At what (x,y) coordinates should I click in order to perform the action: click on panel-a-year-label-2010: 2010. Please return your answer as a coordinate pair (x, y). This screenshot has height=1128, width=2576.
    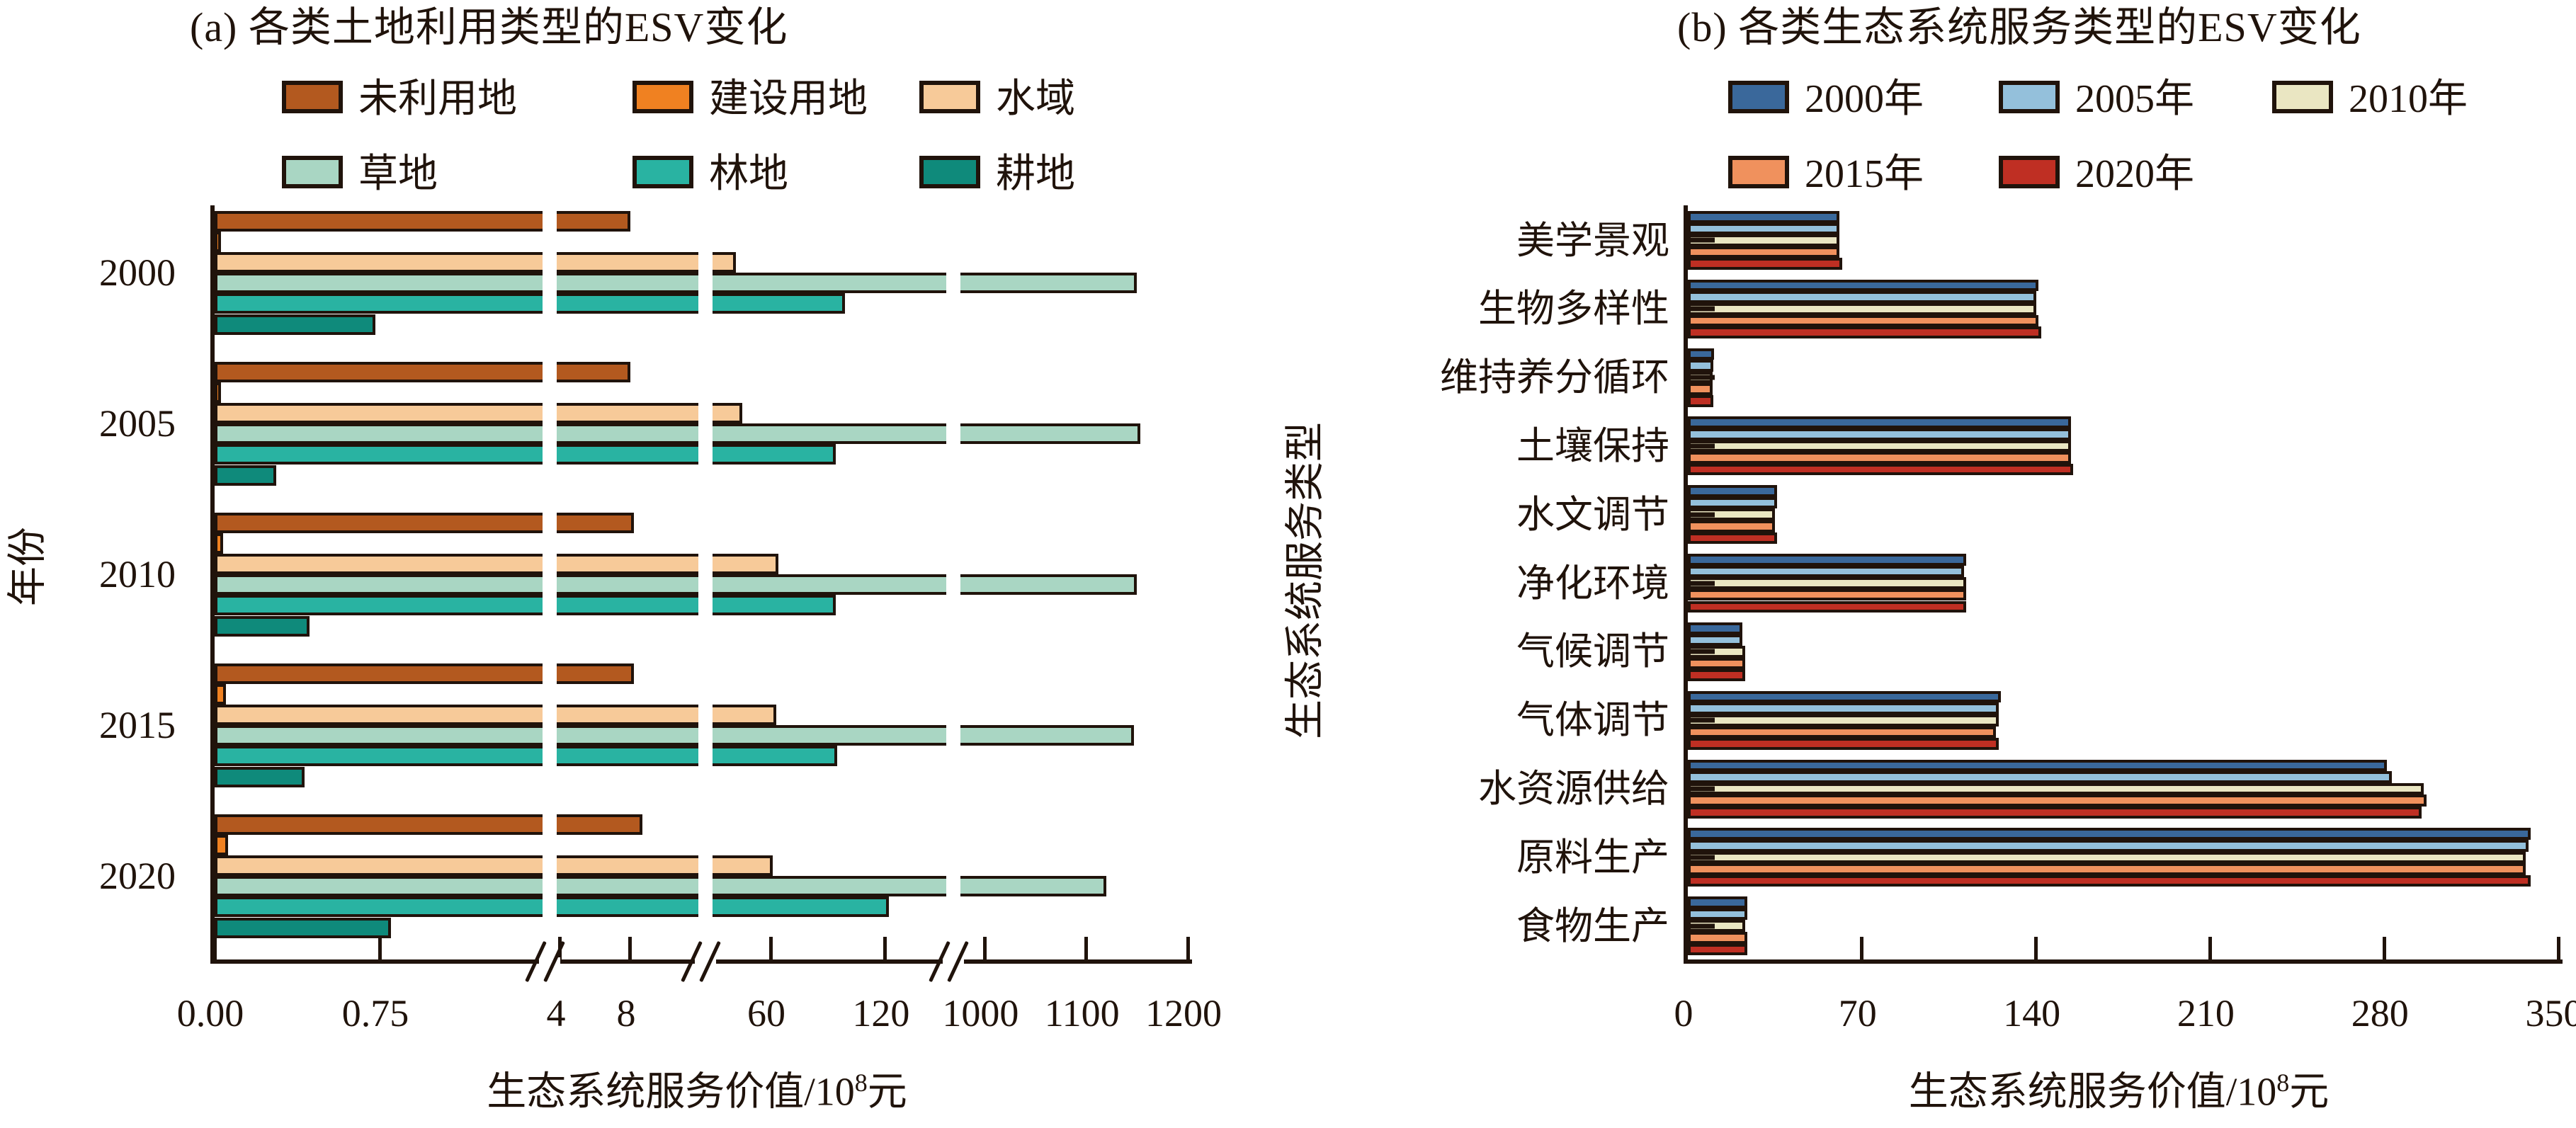
    Looking at the image, I should click on (137, 574).